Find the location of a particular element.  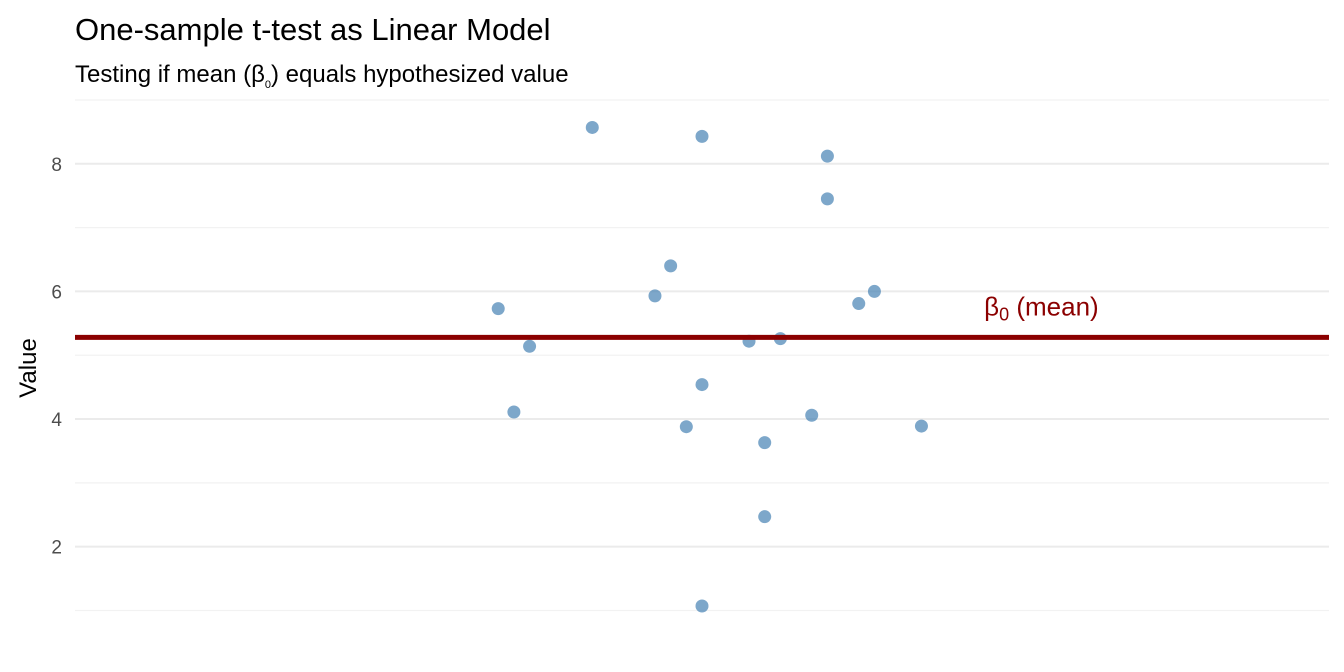

y-axis-title: Value is located at coordinates (28, 368).